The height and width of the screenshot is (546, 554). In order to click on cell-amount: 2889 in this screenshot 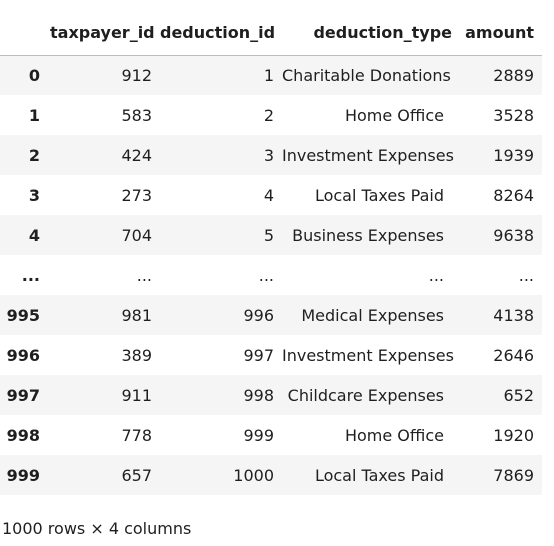, I will do `click(513, 75)`.